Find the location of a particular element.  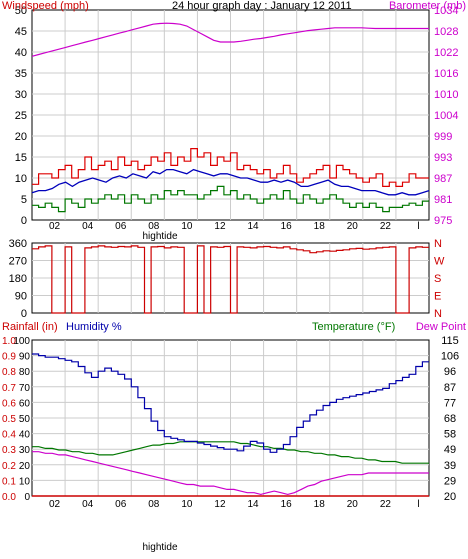

x-tick-label: 22 is located at coordinates (386, 226).